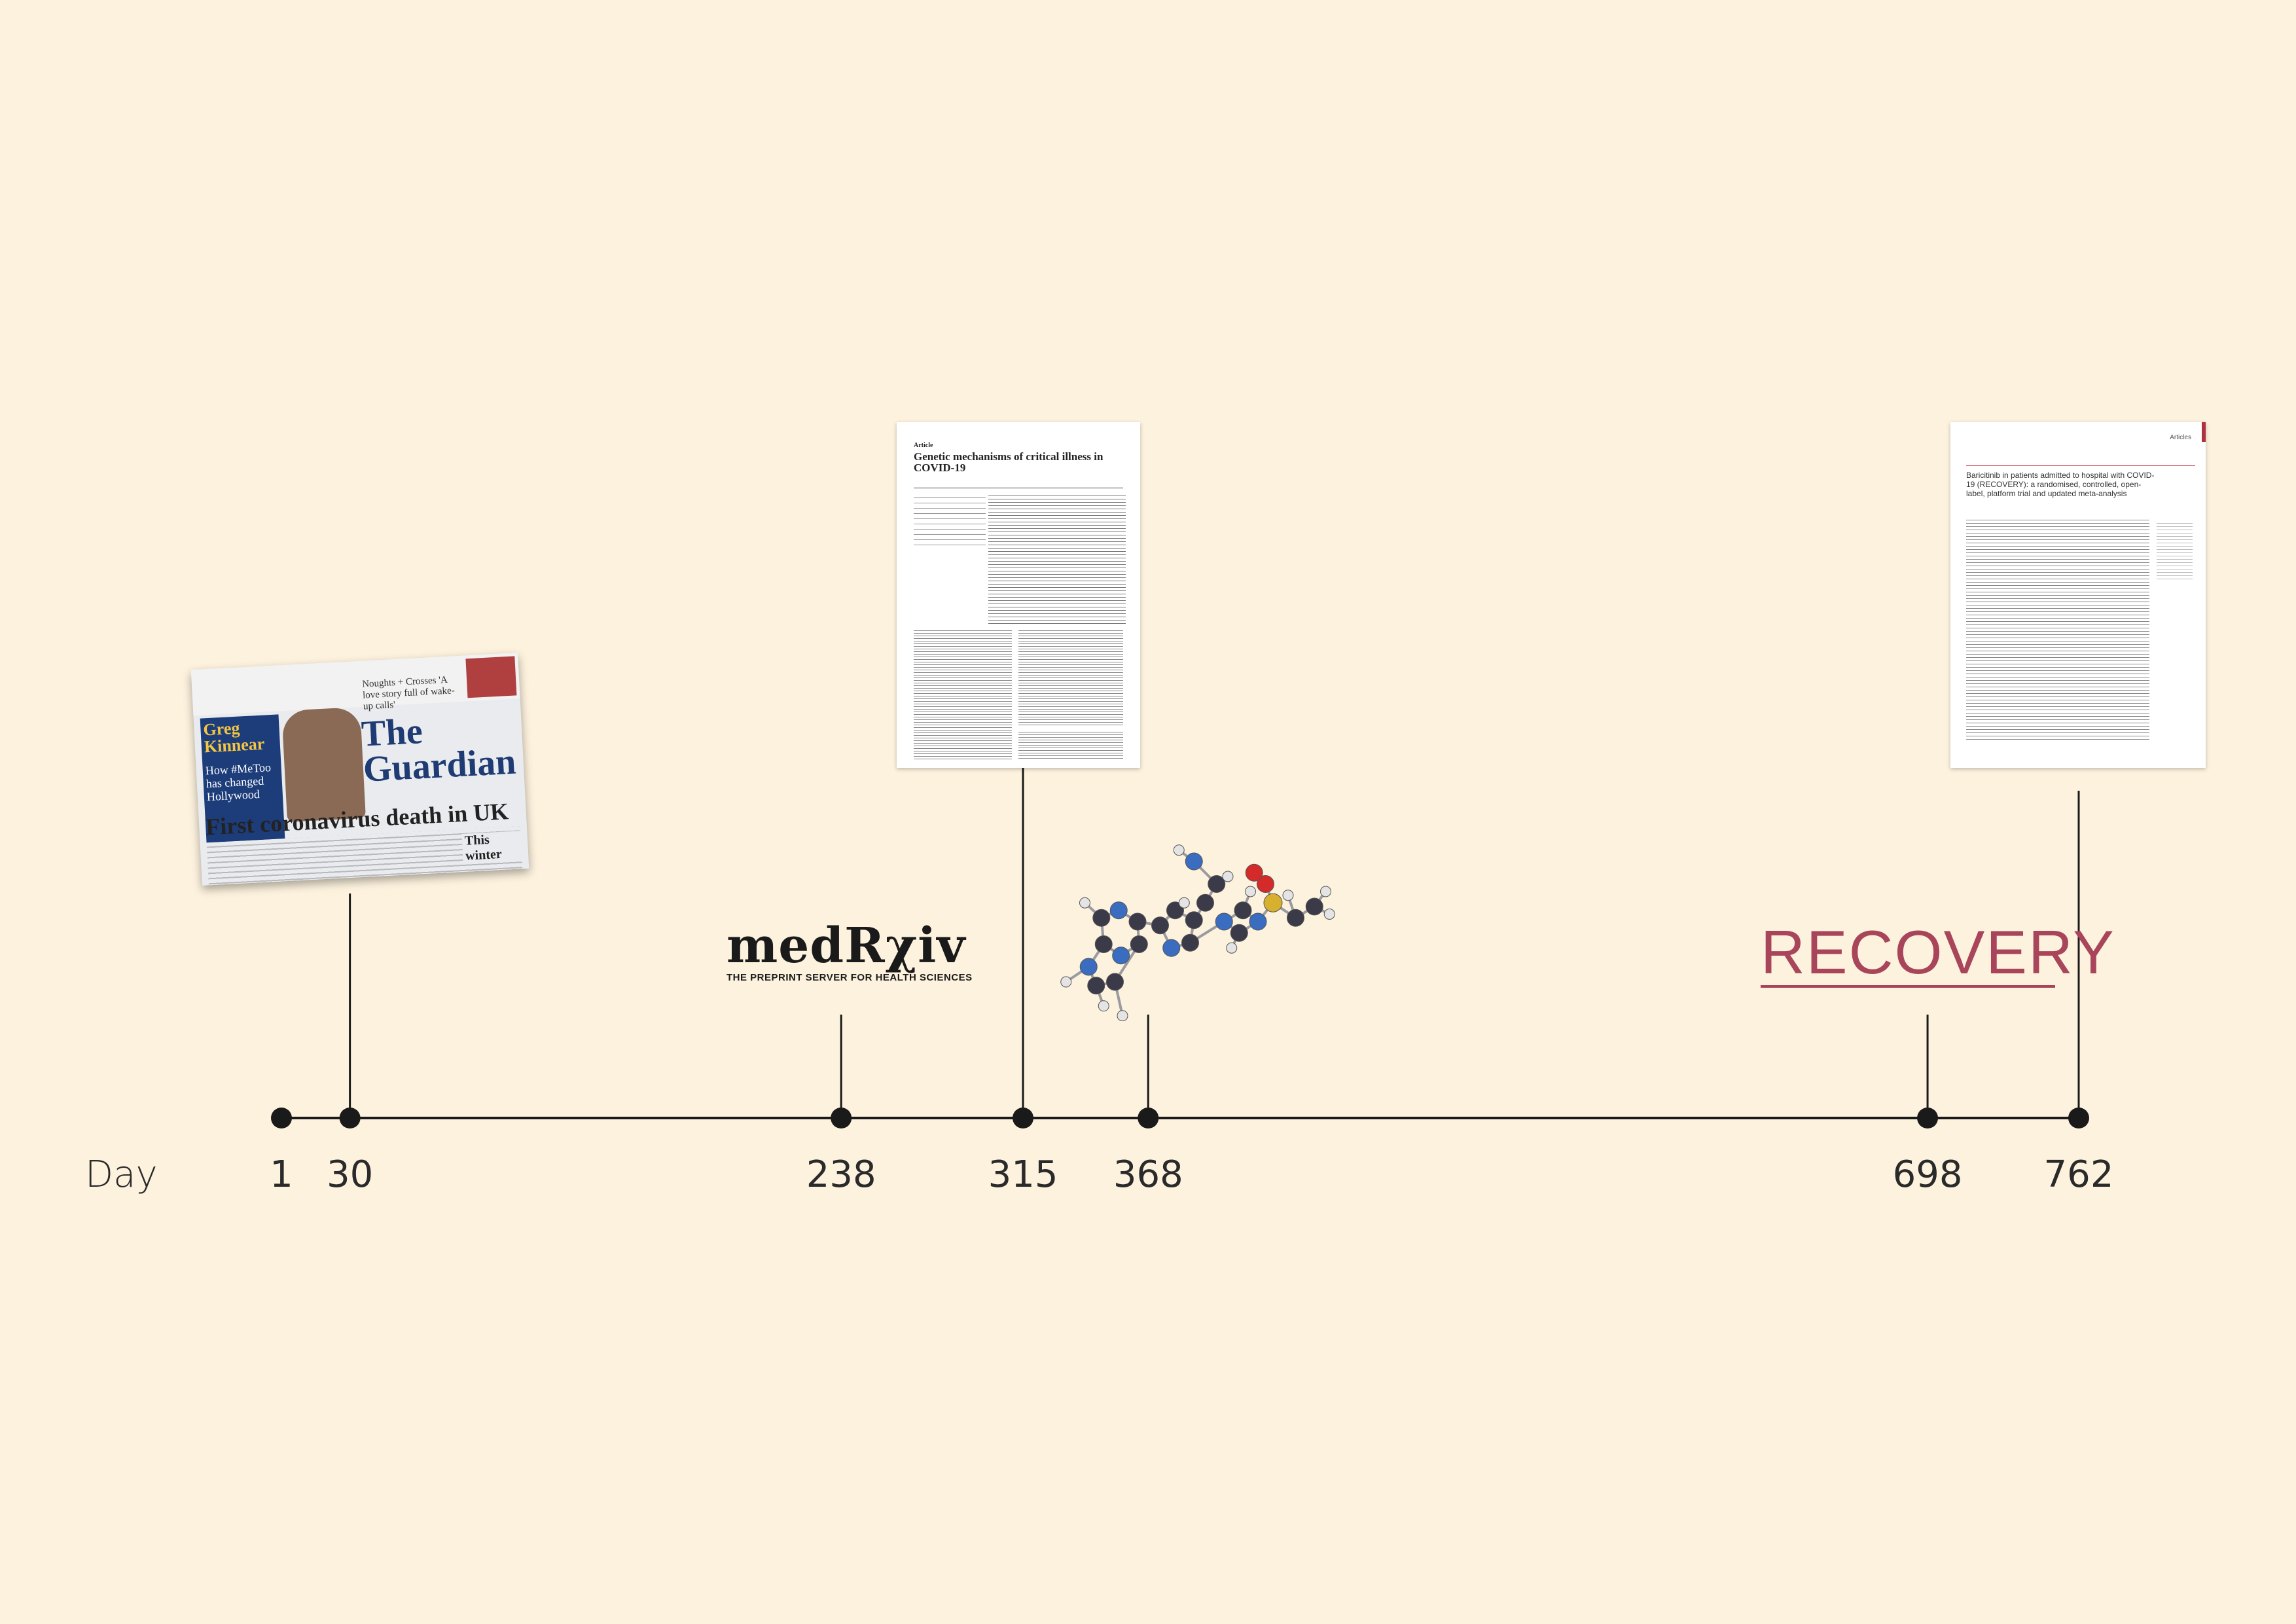  Describe the element at coordinates (2078, 1174) in the screenshot. I see `tick-label-762: 762` at that location.